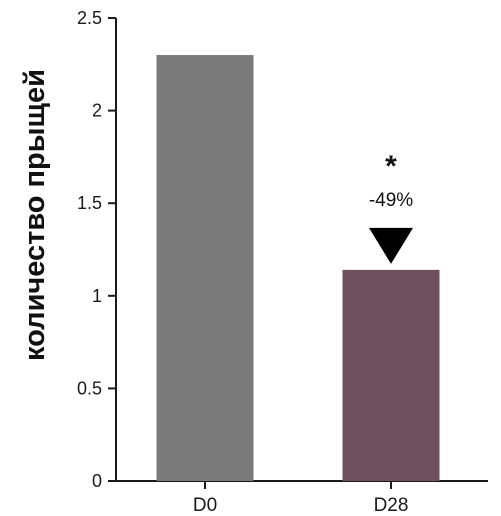 Image resolution: width=501 pixels, height=516 pixels. What do you see at coordinates (391, 200) in the screenshot?
I see `change-percent-label: -49%` at bounding box center [391, 200].